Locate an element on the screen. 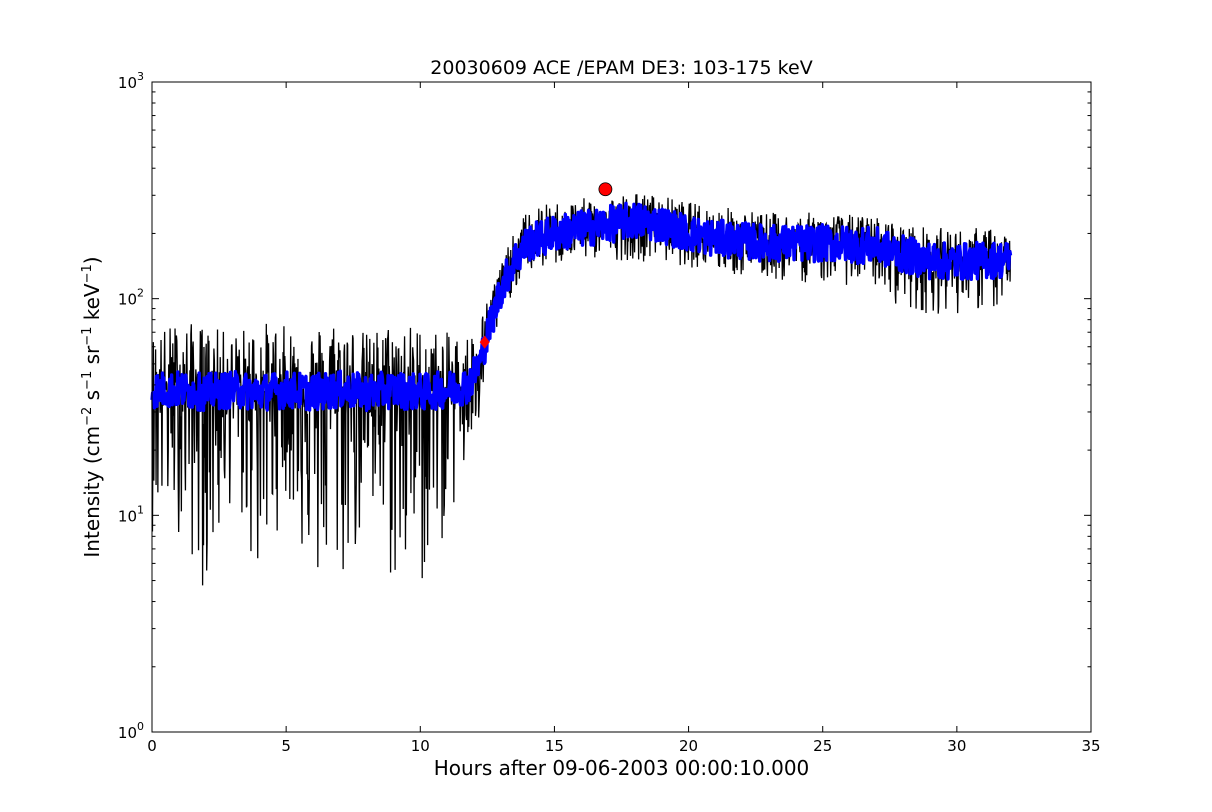 Image resolution: width=1212 pixels, height=812 pixels. y-axis-label: Intensity (cm−2 s−1 sr−1 keV−1) is located at coordinates (92, 406).